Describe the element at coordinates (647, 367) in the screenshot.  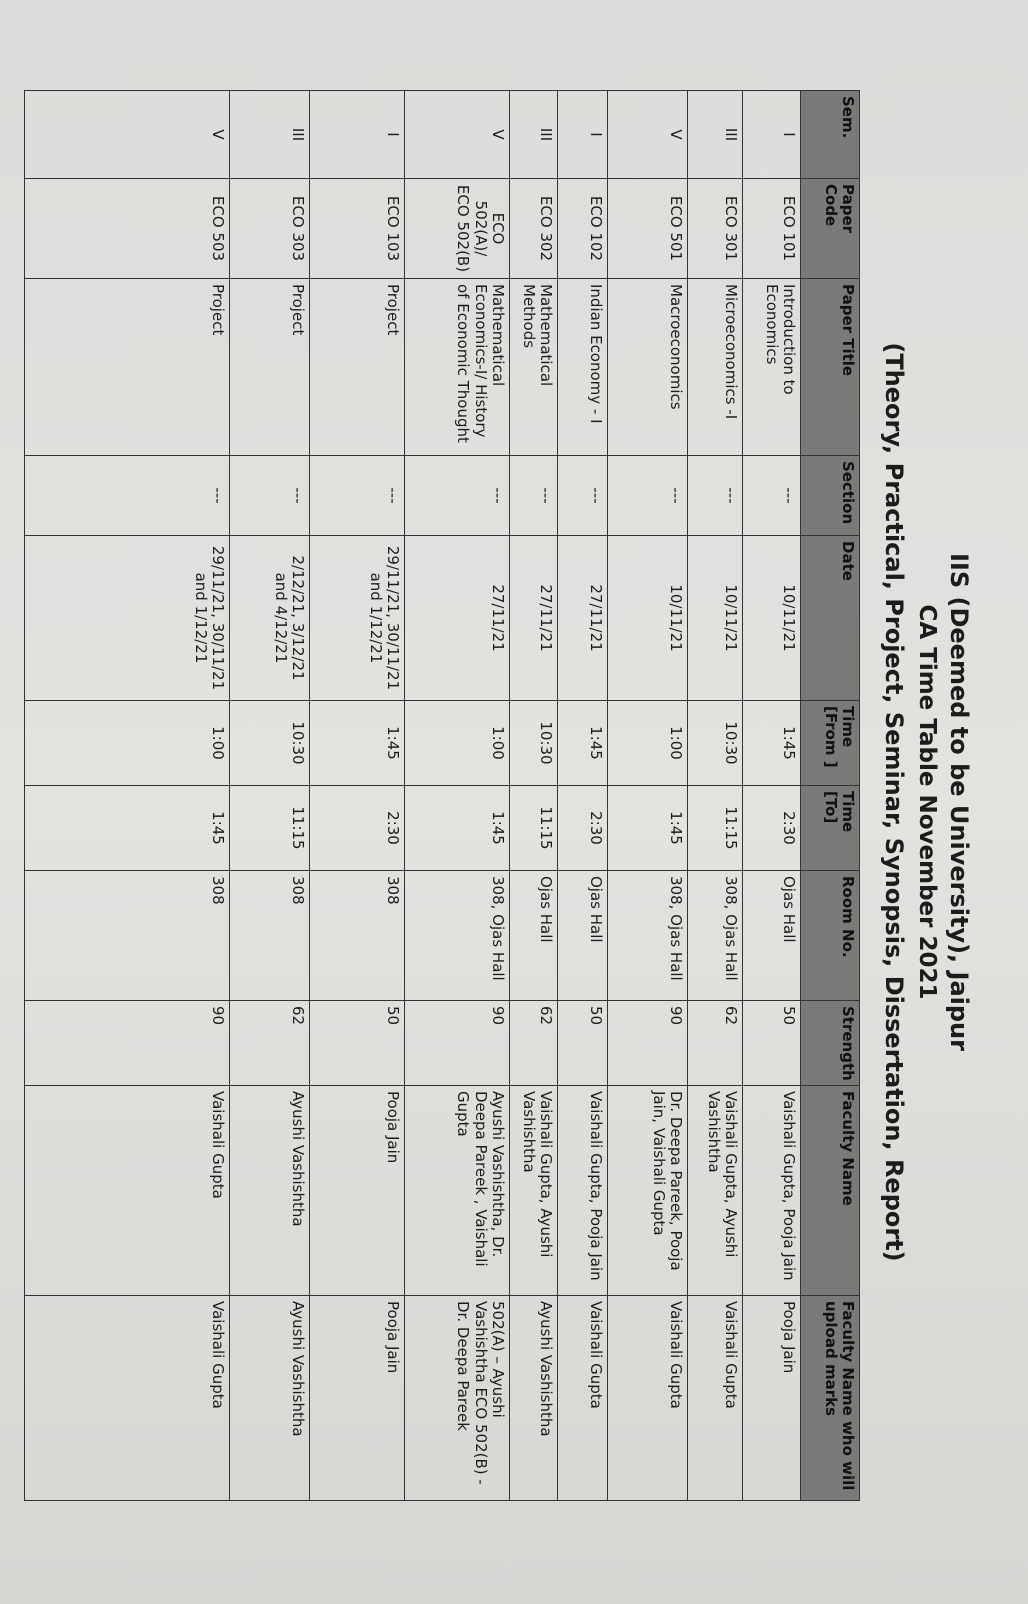
I see `table-cell: Macroeconomics` at that location.